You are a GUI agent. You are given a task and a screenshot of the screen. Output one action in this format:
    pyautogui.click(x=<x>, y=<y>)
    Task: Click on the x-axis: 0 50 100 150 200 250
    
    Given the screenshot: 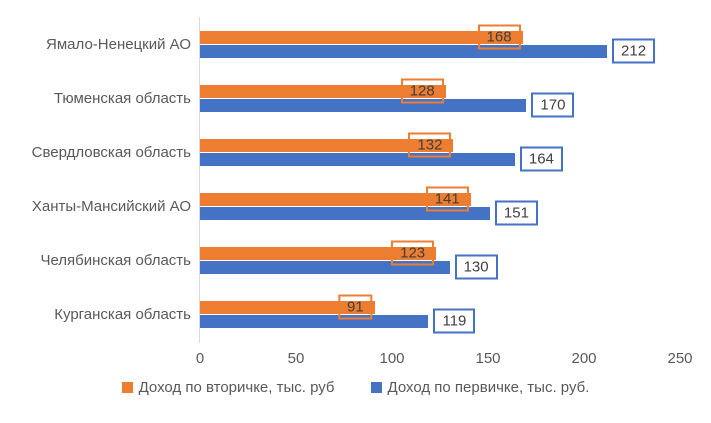 What is the action you would take?
    pyautogui.click(x=444, y=357)
    